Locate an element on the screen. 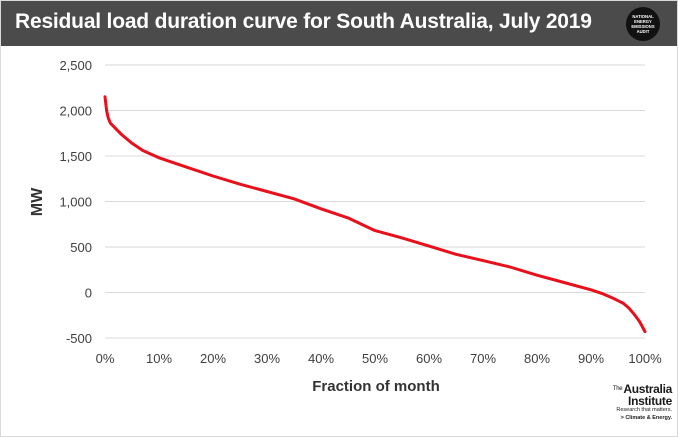 Image resolution: width=678 pixels, height=437 pixels. y-tick-label: 1,000 is located at coordinates (75, 202).